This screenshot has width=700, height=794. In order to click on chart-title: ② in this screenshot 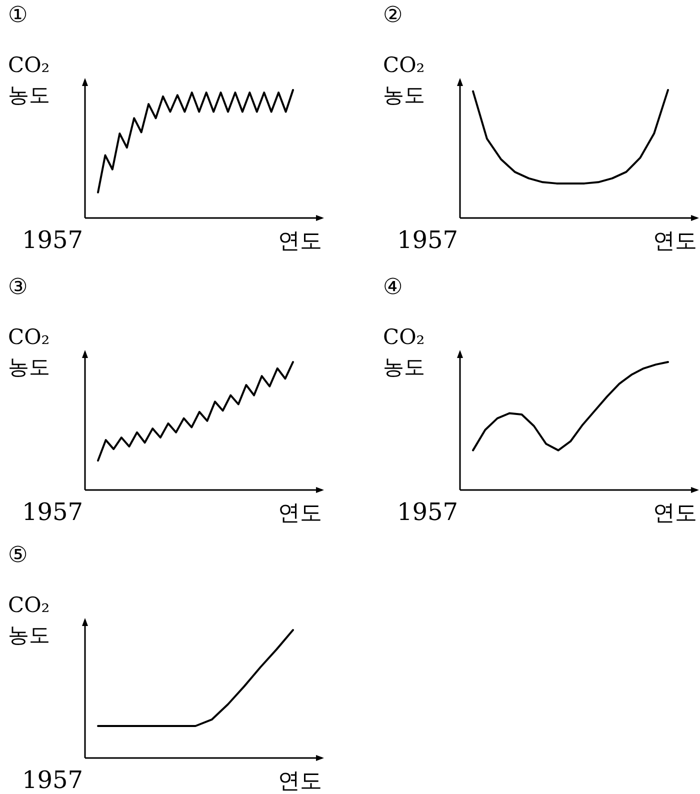, I will do `click(393, 15)`.